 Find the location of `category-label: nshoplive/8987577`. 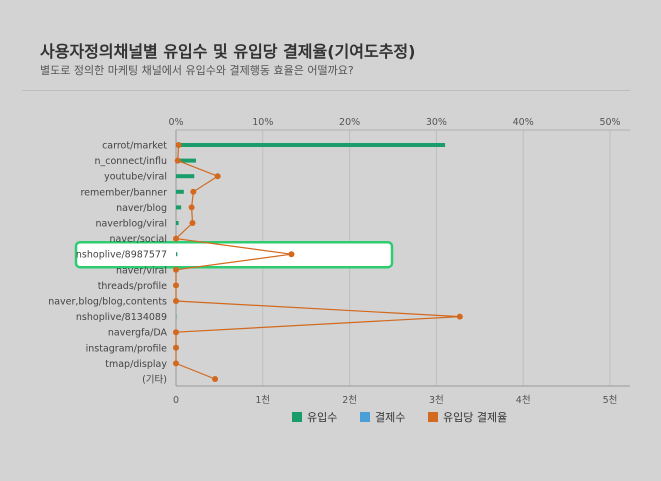

category-label: nshoplive/8987577 is located at coordinates (121, 255).